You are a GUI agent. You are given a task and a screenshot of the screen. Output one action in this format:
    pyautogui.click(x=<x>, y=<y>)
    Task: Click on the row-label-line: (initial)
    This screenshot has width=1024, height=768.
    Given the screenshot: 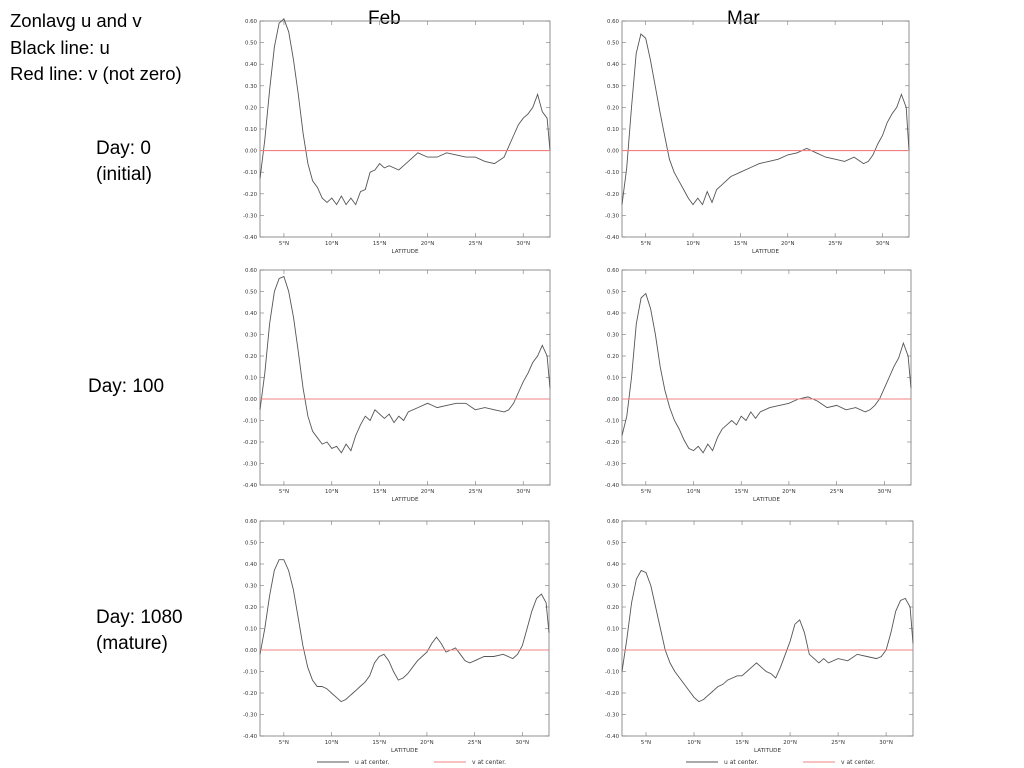 What is the action you would take?
    pyautogui.click(x=124, y=174)
    